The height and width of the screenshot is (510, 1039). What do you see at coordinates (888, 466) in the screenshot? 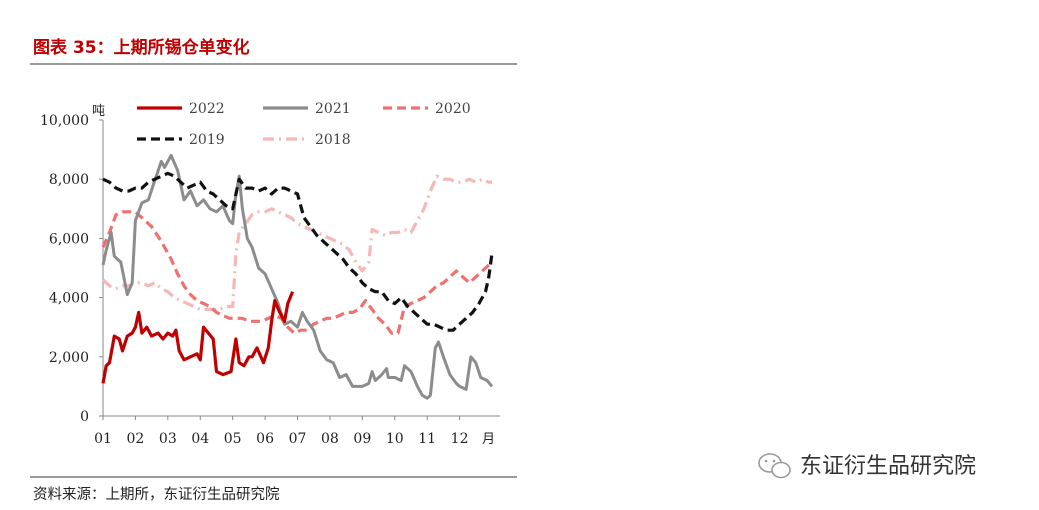
I see `watermark-text: 东证衍生品研究院` at bounding box center [888, 466].